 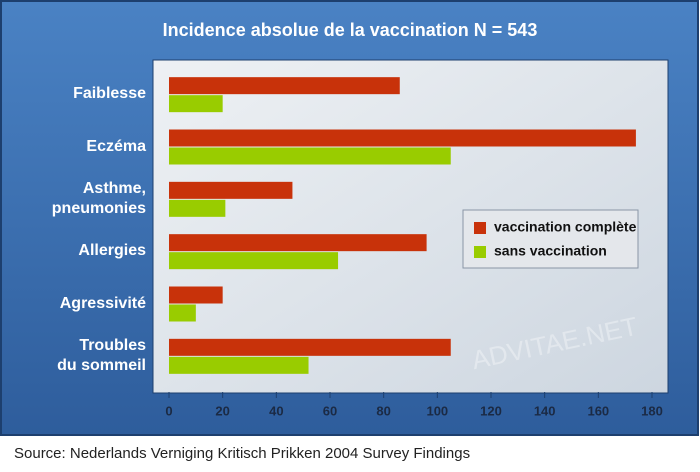 What do you see at coordinates (98, 198) in the screenshot?
I see `category-label: Asthme, pneumonies` at bounding box center [98, 198].